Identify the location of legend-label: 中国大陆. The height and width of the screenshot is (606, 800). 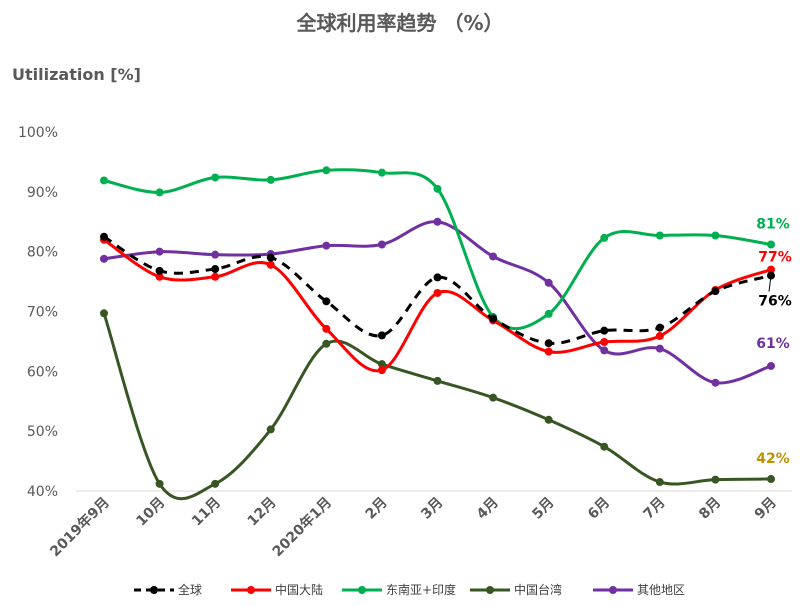
(299, 589).